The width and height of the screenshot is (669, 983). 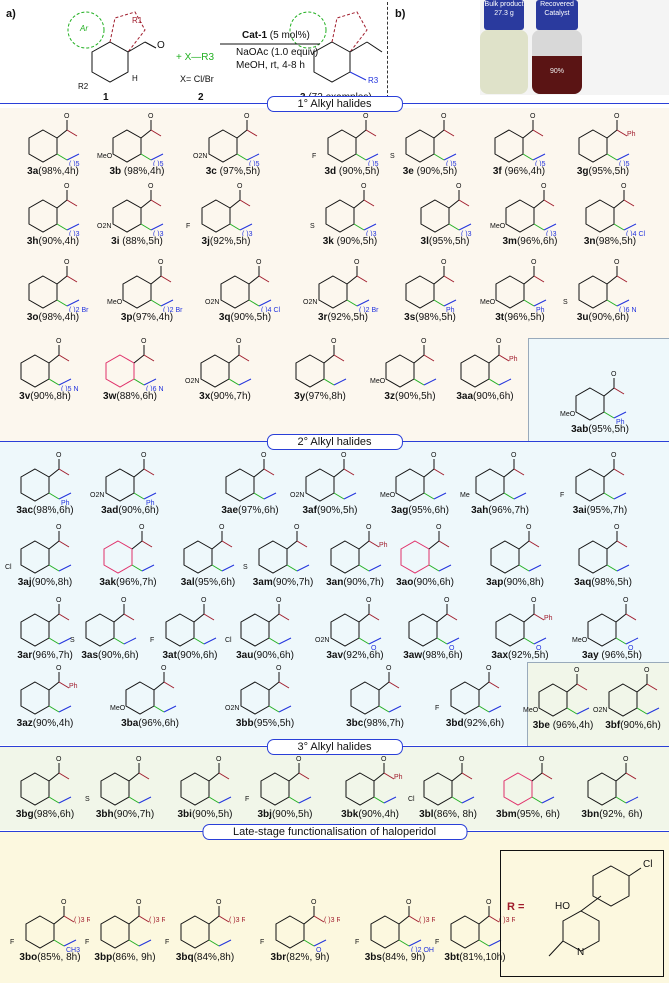 What do you see at coordinates (603, 583) in the screenshot?
I see `compound-label: 3aq(98%,5h)` at bounding box center [603, 583].